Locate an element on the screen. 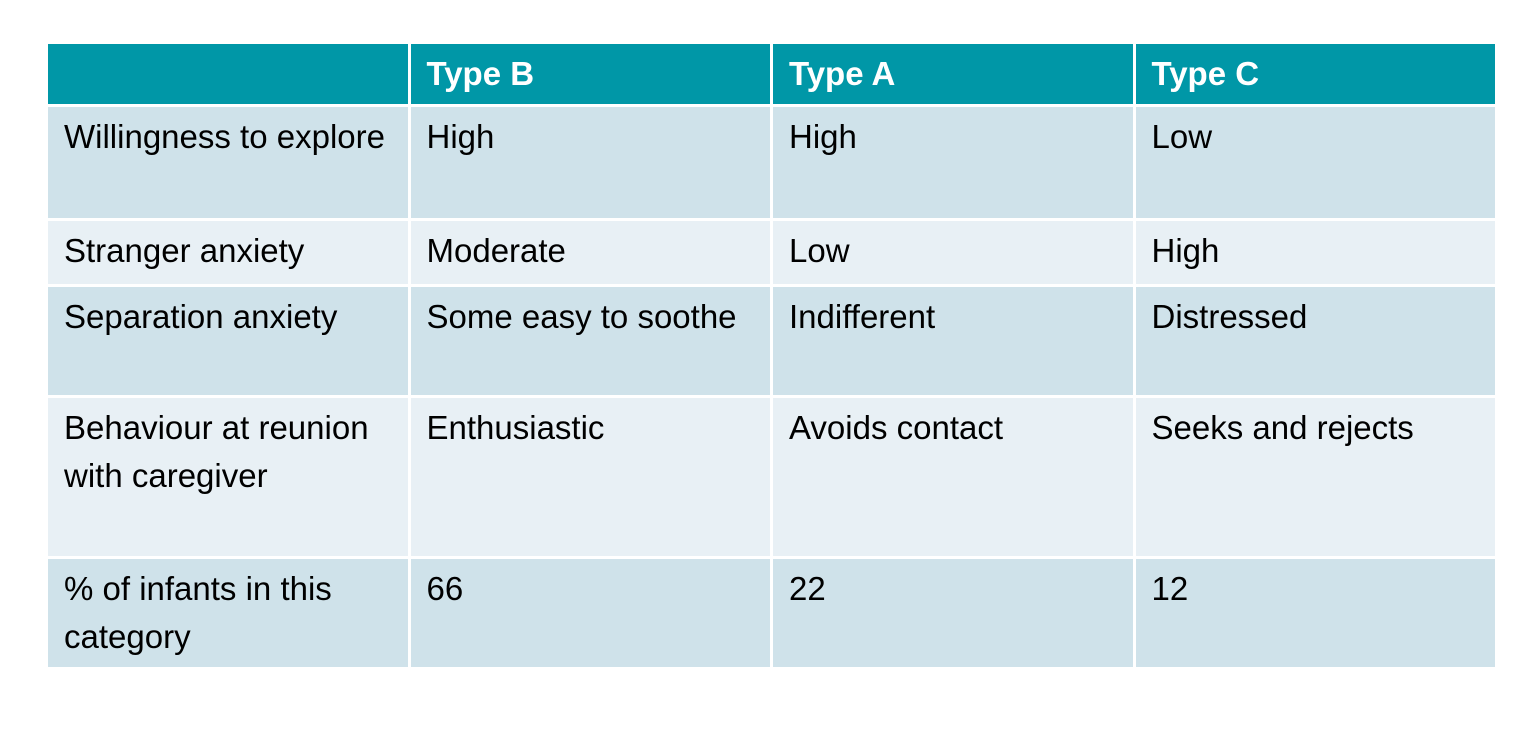 This screenshot has width=1536, height=730. table-cell: Avoids contact is located at coordinates (953, 477).